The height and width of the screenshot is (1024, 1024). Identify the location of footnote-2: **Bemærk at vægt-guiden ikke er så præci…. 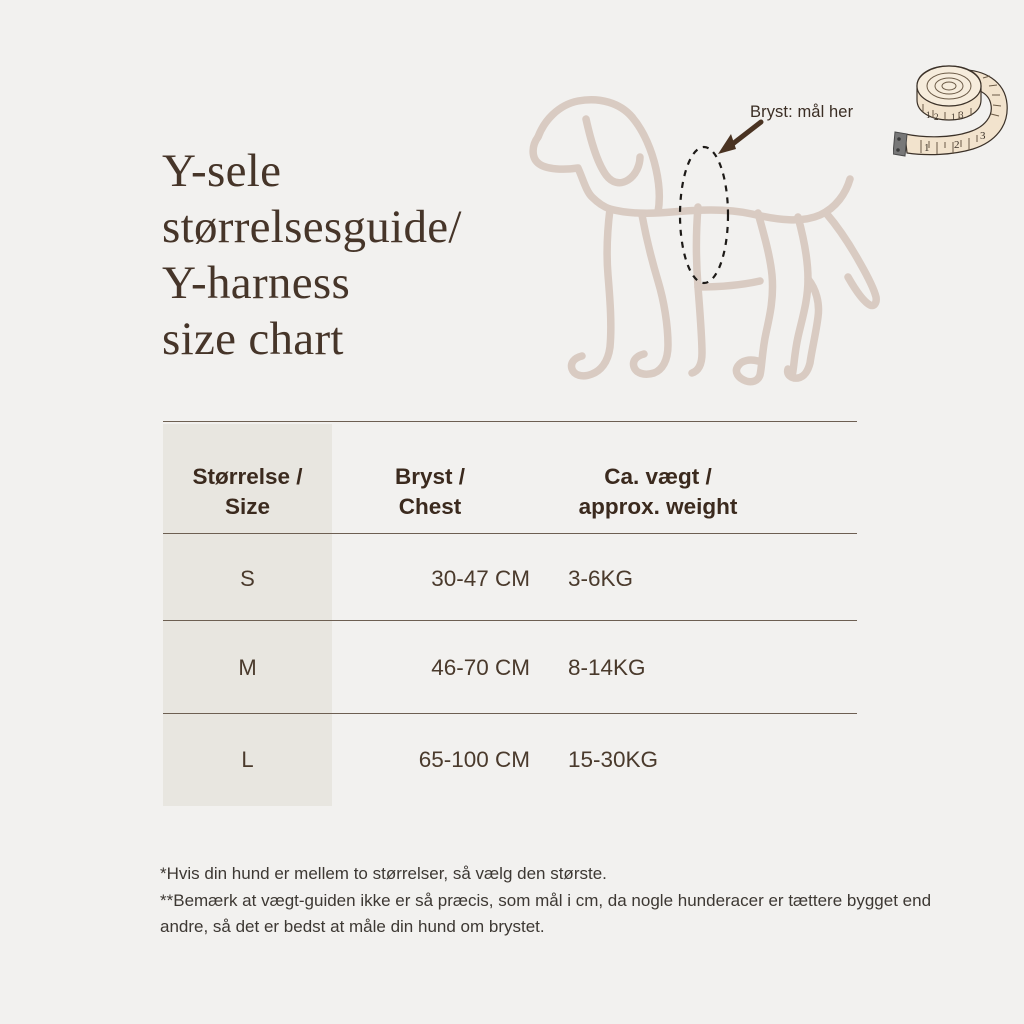
(546, 913).